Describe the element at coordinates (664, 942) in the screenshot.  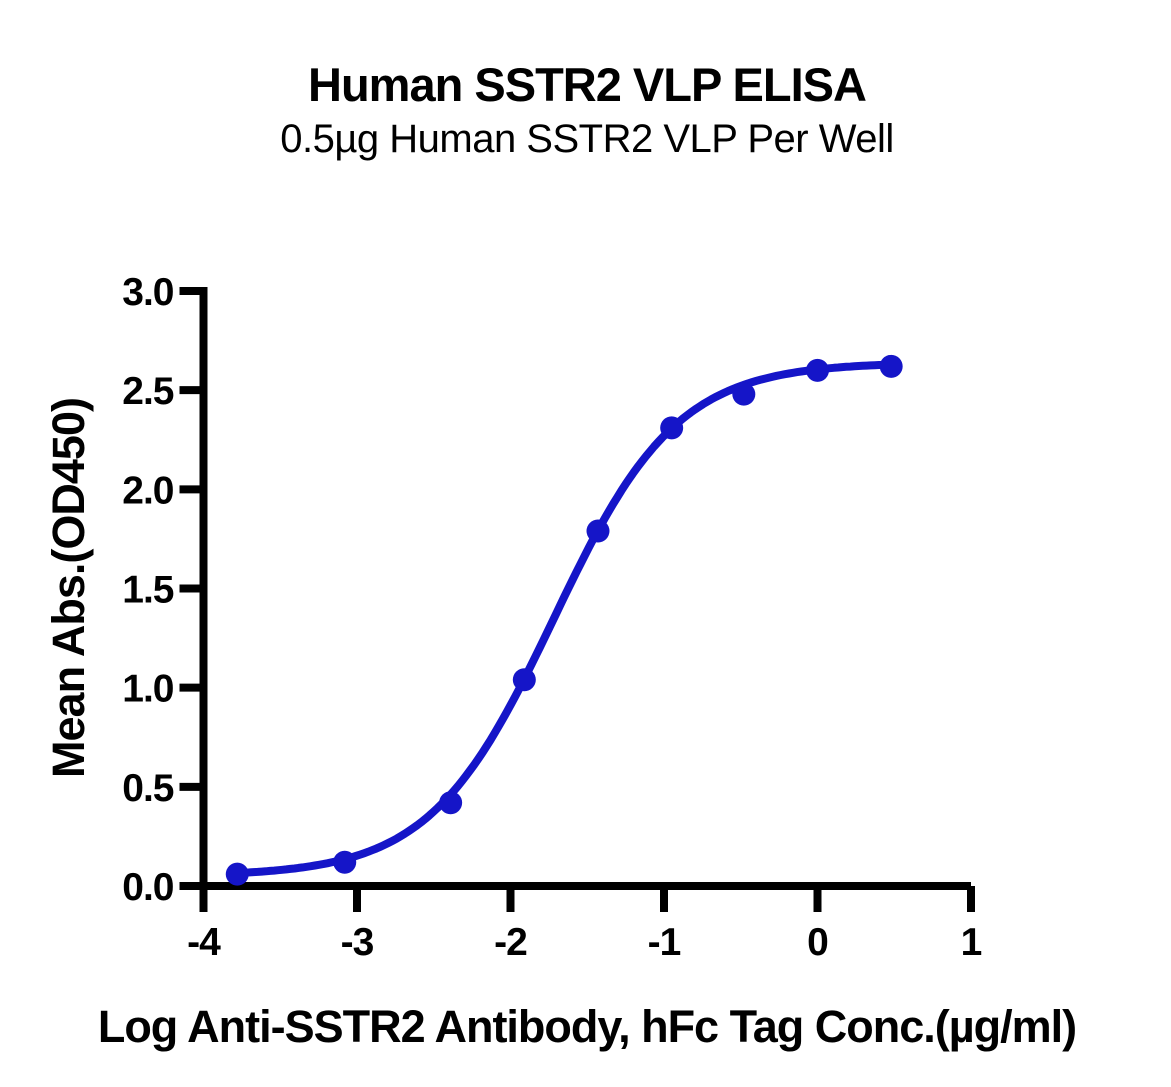
I see `x-tick-label: -1` at that location.